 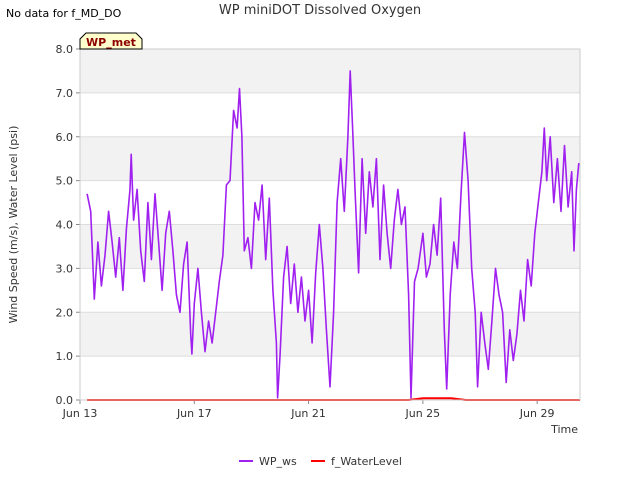 What do you see at coordinates (65, 400) in the screenshot?
I see `y-tick-label: 0.0` at bounding box center [65, 400].